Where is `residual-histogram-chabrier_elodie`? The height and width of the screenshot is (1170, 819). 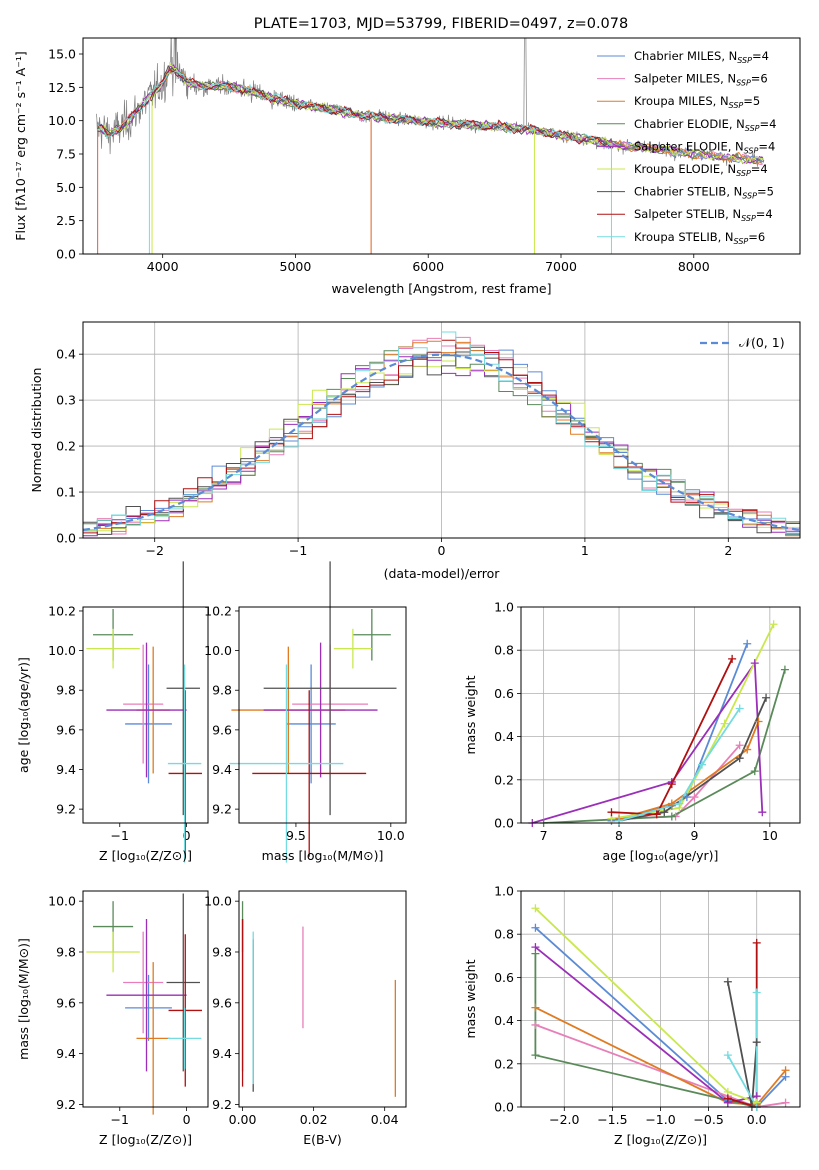
residual-histogram-chabrier_elodie is located at coordinates (441, 439).